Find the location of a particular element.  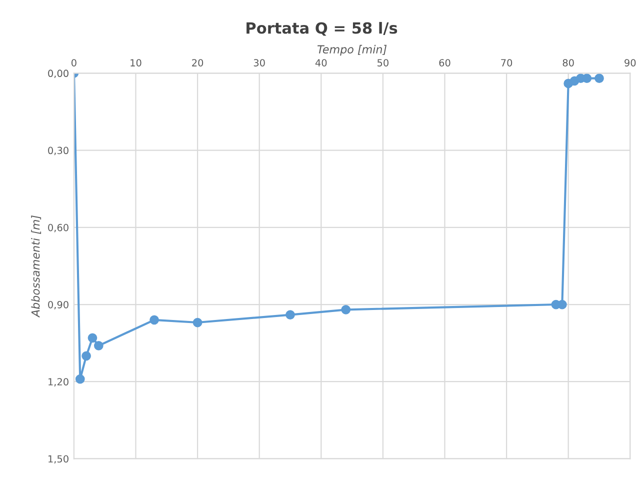

x-tick-label: 30 is located at coordinates (259, 62).